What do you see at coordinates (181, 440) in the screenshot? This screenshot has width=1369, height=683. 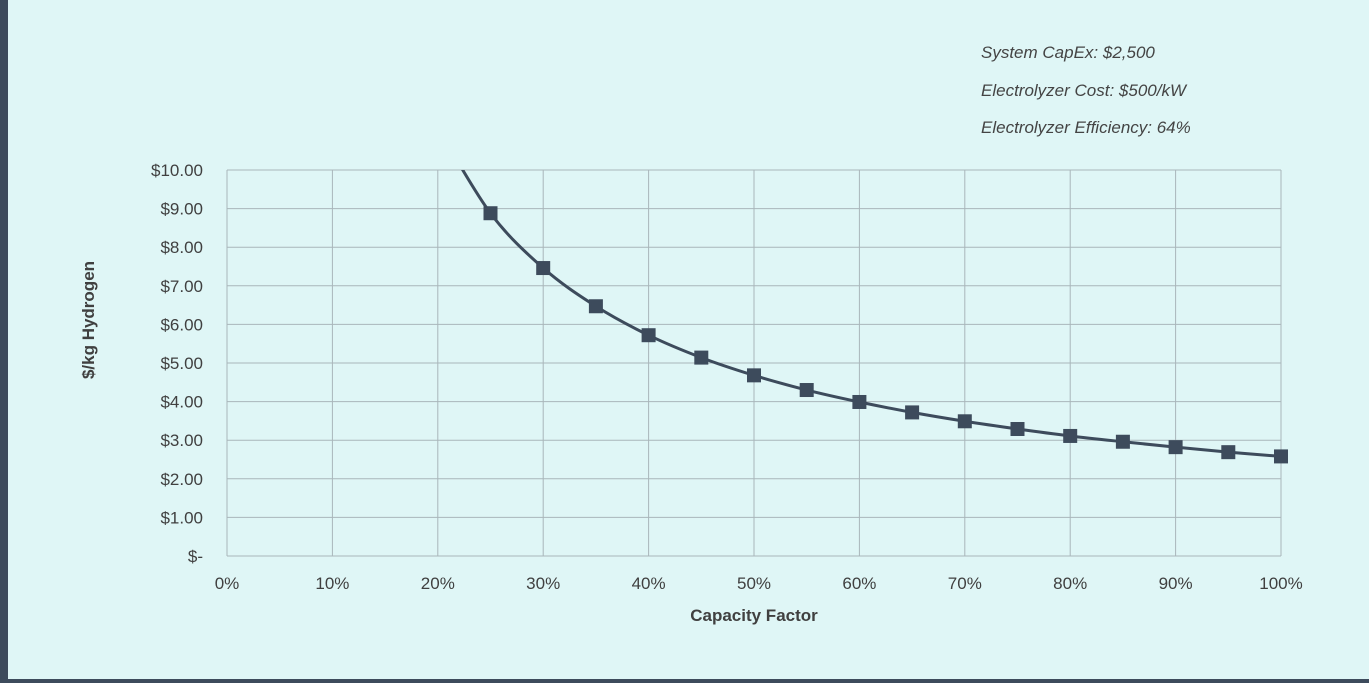 I see `y-tick-label: $3.00` at bounding box center [181, 440].